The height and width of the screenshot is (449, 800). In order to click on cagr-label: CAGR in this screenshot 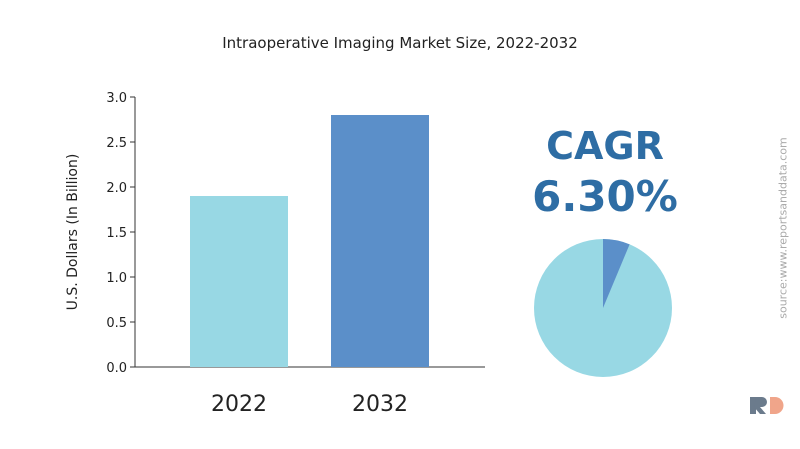, I will do `click(605, 146)`.